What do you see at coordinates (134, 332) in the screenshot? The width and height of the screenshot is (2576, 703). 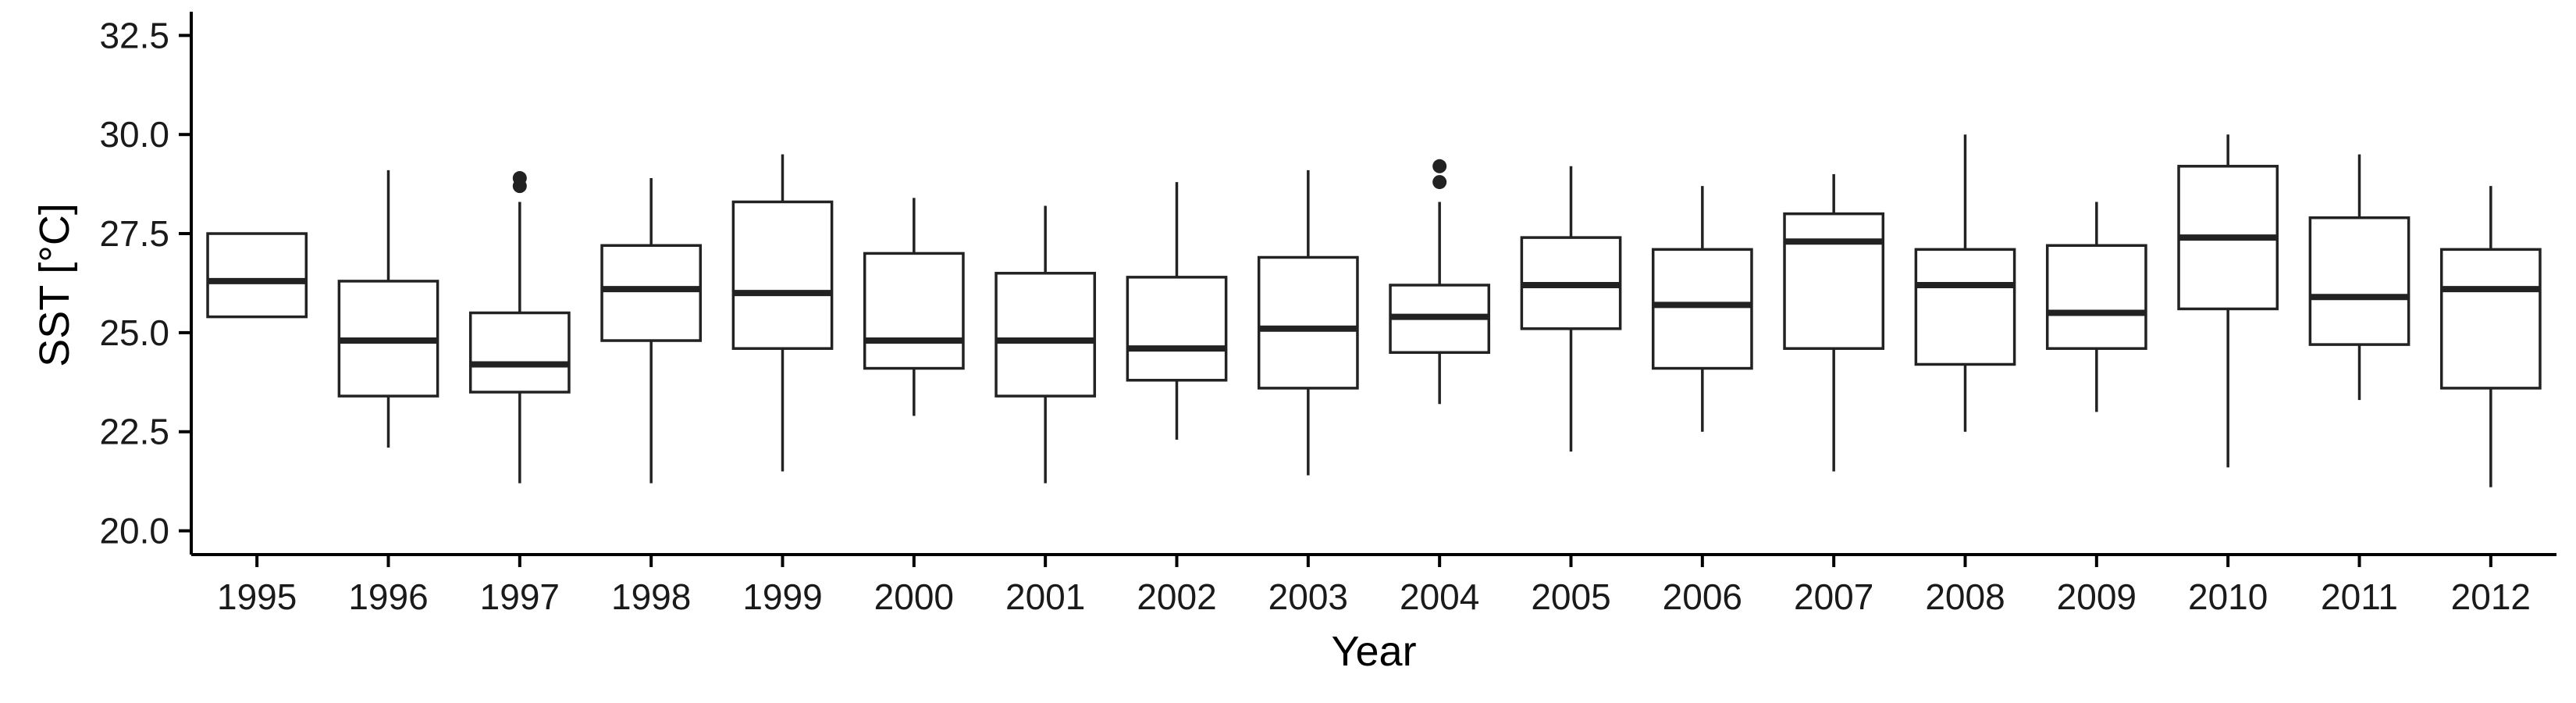 I see `y-tick-label: 25.0` at bounding box center [134, 332].